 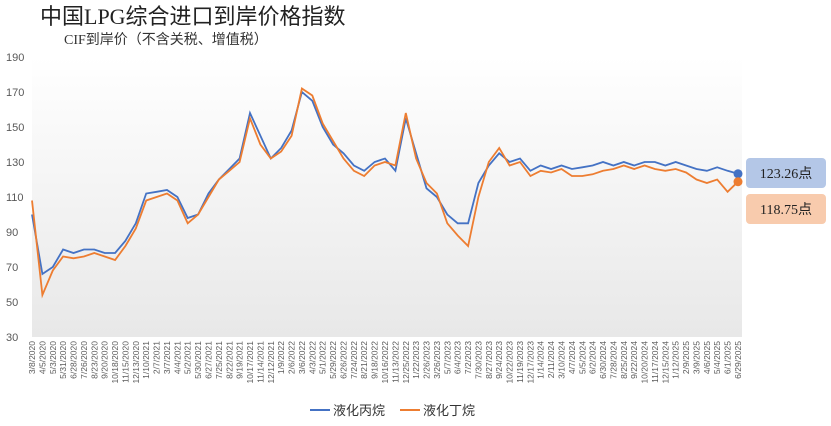 What do you see at coordinates (696, 357) in the screenshot?
I see `x-tick-label: 3/9/2025` at bounding box center [696, 357].